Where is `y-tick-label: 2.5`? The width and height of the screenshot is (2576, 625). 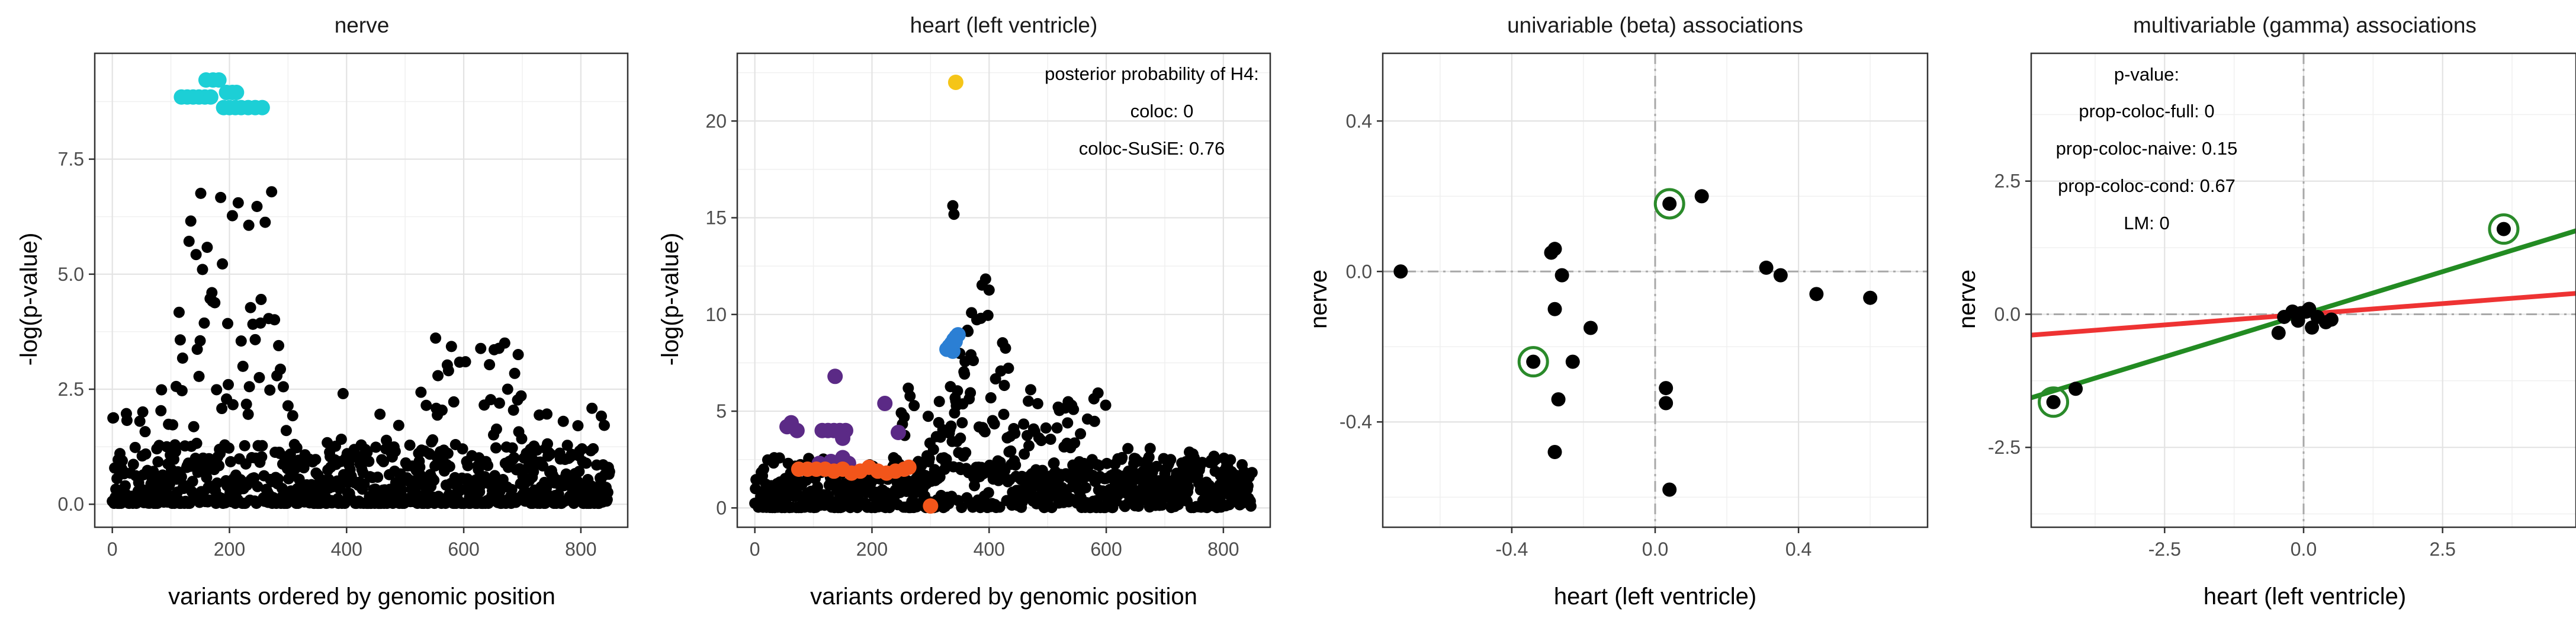
y-tick-label: 2.5 is located at coordinates (2007, 181).